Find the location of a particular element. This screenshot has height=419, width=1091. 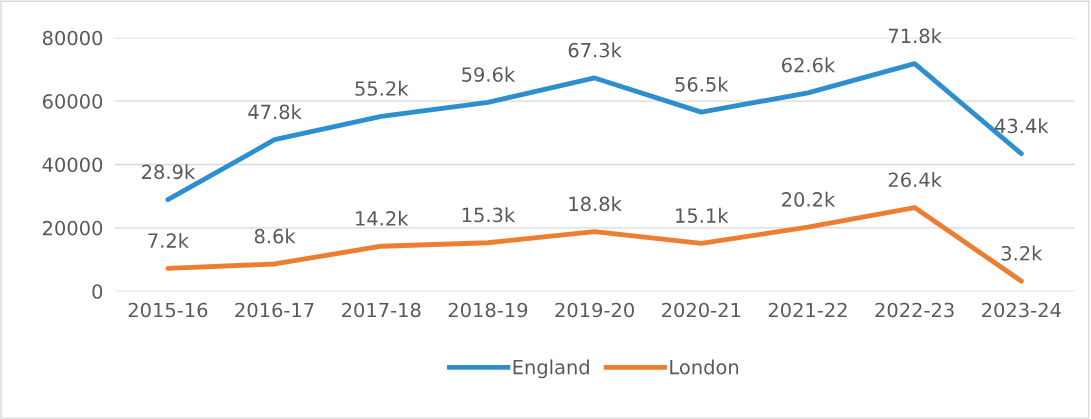

data-label: 7.2k is located at coordinates (168, 240).